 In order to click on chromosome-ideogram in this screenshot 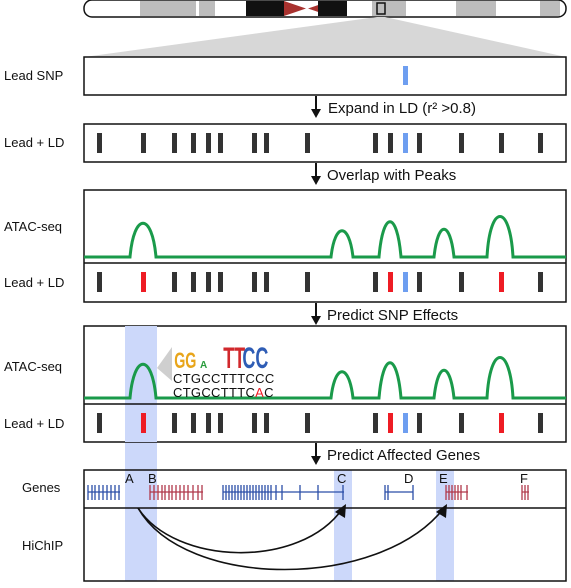, I will do `click(325, 9)`.